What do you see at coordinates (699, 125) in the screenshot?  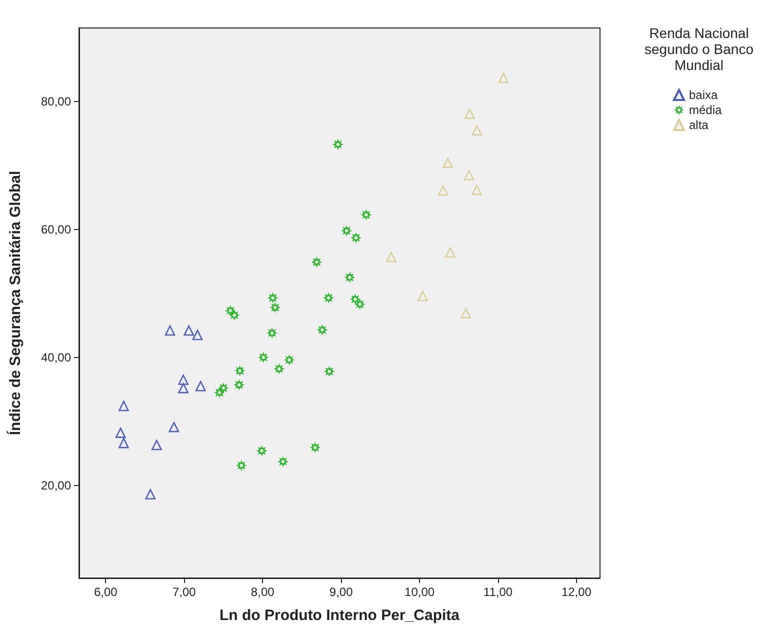 I see `legend-label: alta` at bounding box center [699, 125].